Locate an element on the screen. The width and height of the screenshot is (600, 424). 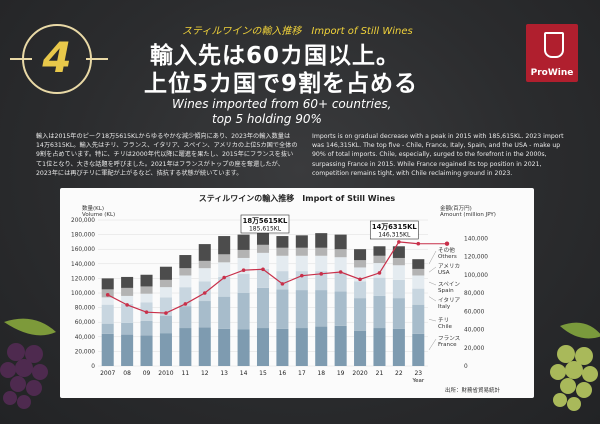
y-tick-label: 100,000 is located at coordinates (83, 294).